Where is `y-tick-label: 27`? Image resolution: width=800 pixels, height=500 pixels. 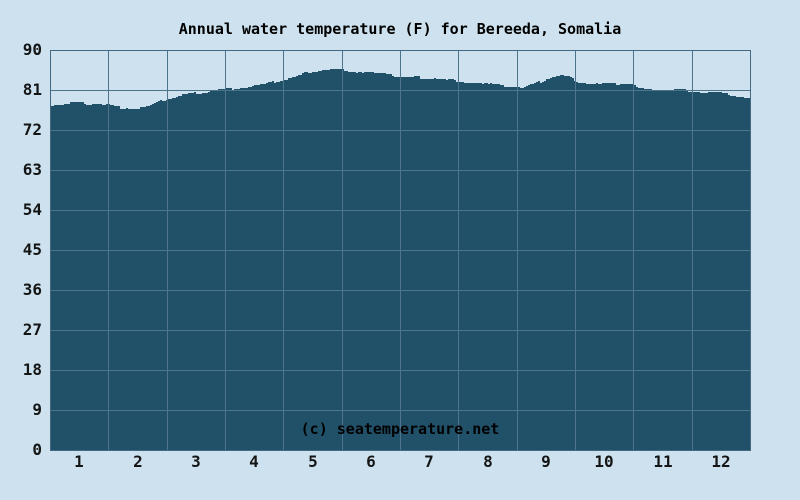
y-tick-label: 27 is located at coordinates (32, 329).